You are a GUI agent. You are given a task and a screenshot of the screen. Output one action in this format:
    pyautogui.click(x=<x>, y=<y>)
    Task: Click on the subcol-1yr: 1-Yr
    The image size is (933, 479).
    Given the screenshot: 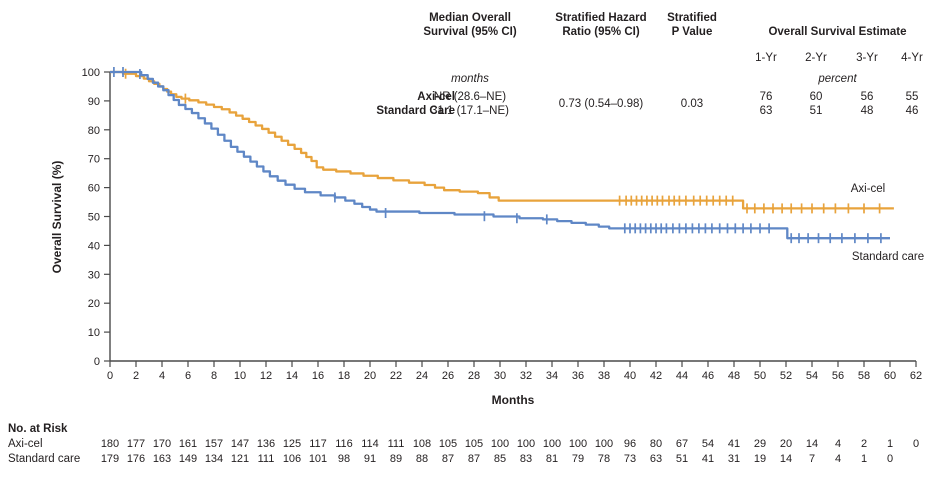 What is the action you would take?
    pyautogui.click(x=766, y=58)
    